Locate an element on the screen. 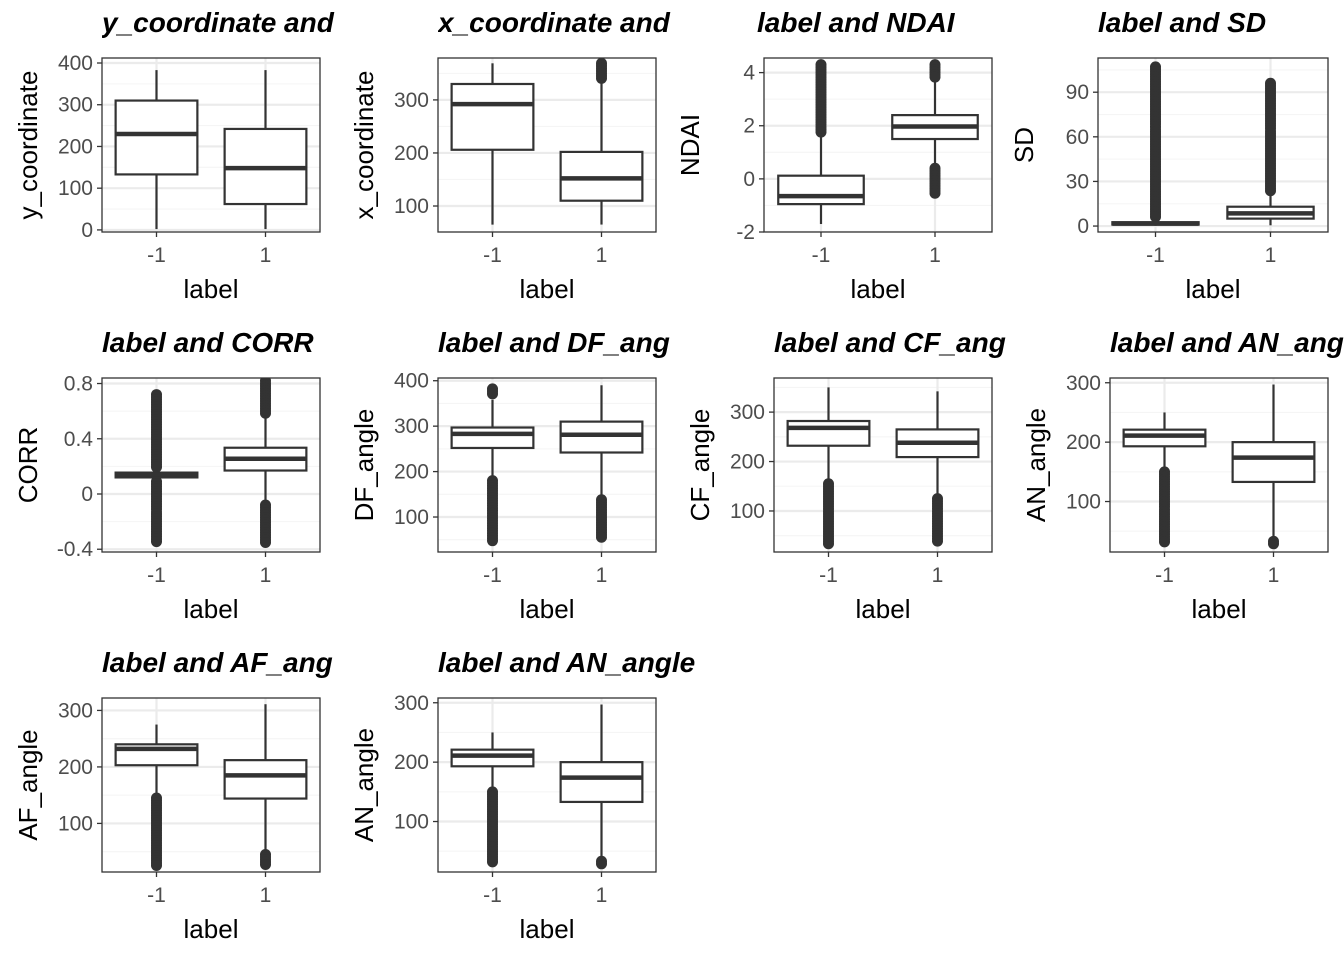 This screenshot has height=960, width=1344. panel-5: -0.4 0 0.4 0.8 -1 1 label CORR label and CORR is located at coordinates (167, 475).